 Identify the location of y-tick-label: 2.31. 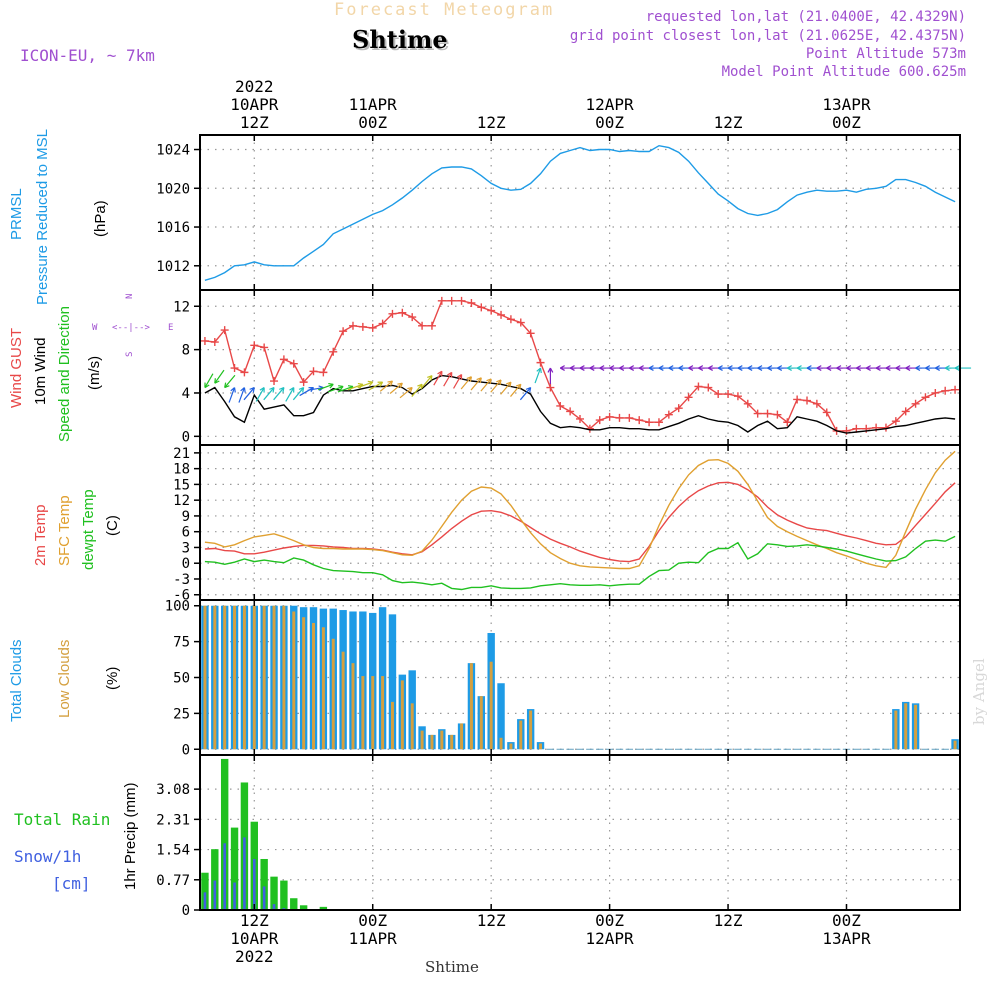
(173, 820).